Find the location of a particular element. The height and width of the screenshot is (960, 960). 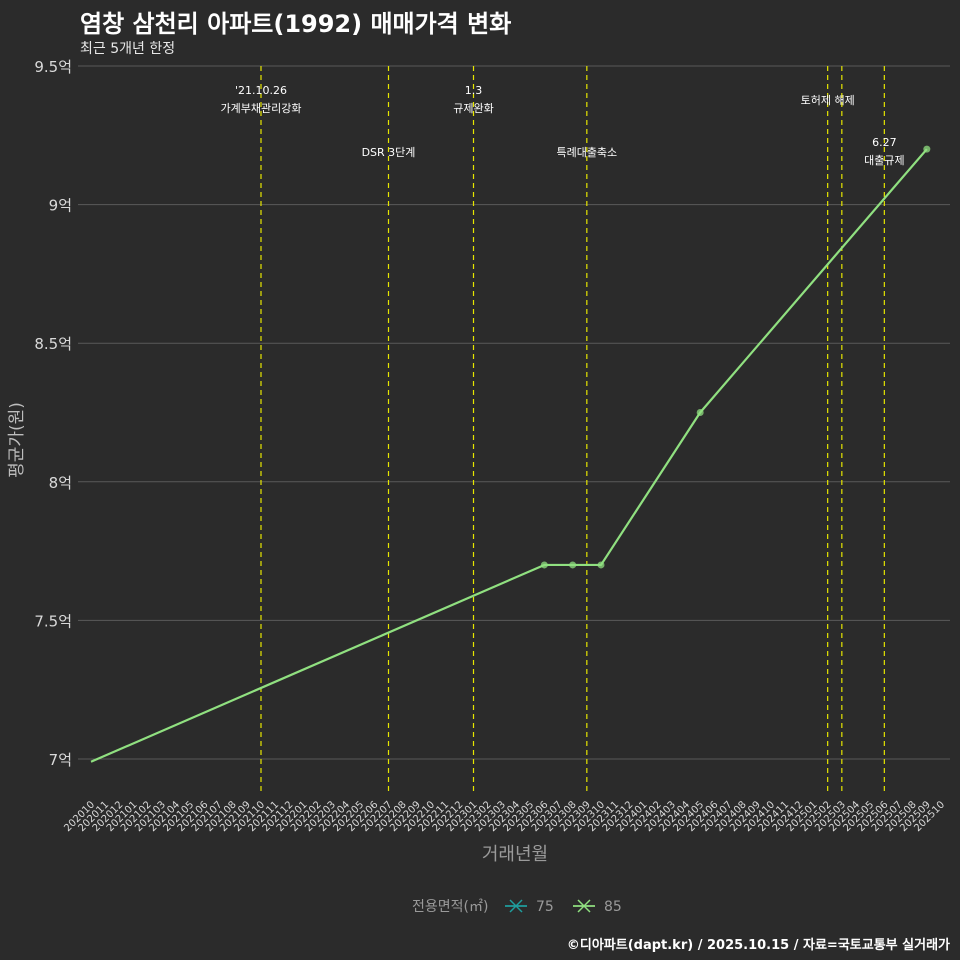

event-annotation-6-line1: 6.27 is located at coordinates (884, 142).